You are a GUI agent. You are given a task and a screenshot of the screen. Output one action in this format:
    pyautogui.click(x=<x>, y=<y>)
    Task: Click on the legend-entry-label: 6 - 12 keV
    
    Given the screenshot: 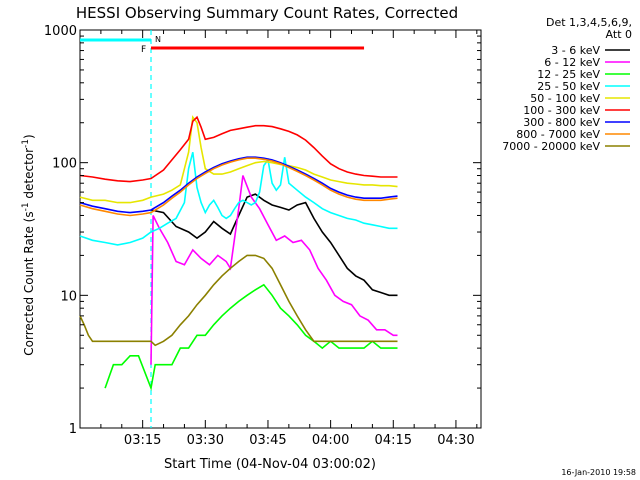 What is the action you would take?
    pyautogui.click(x=572, y=62)
    